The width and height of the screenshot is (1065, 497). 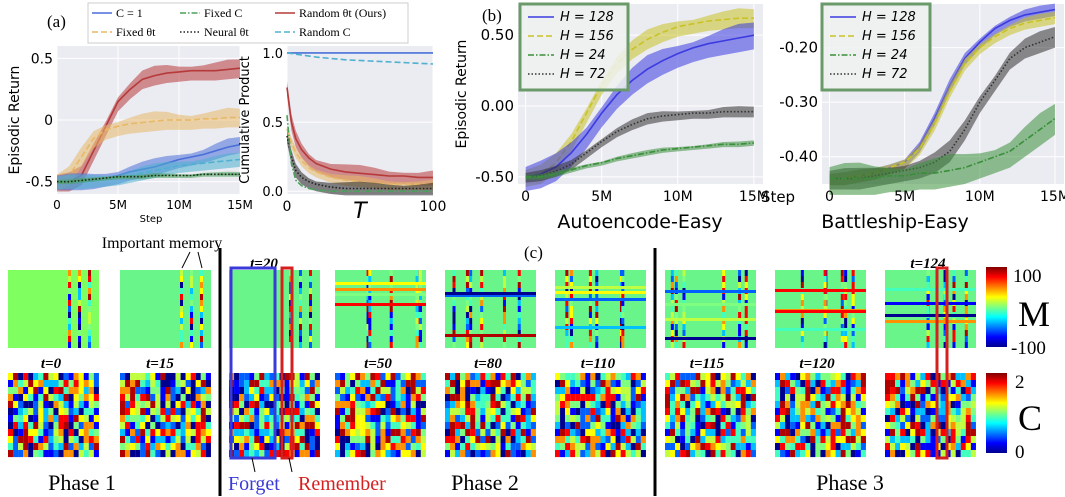 I want to click on memory-row, so click(x=820, y=290).